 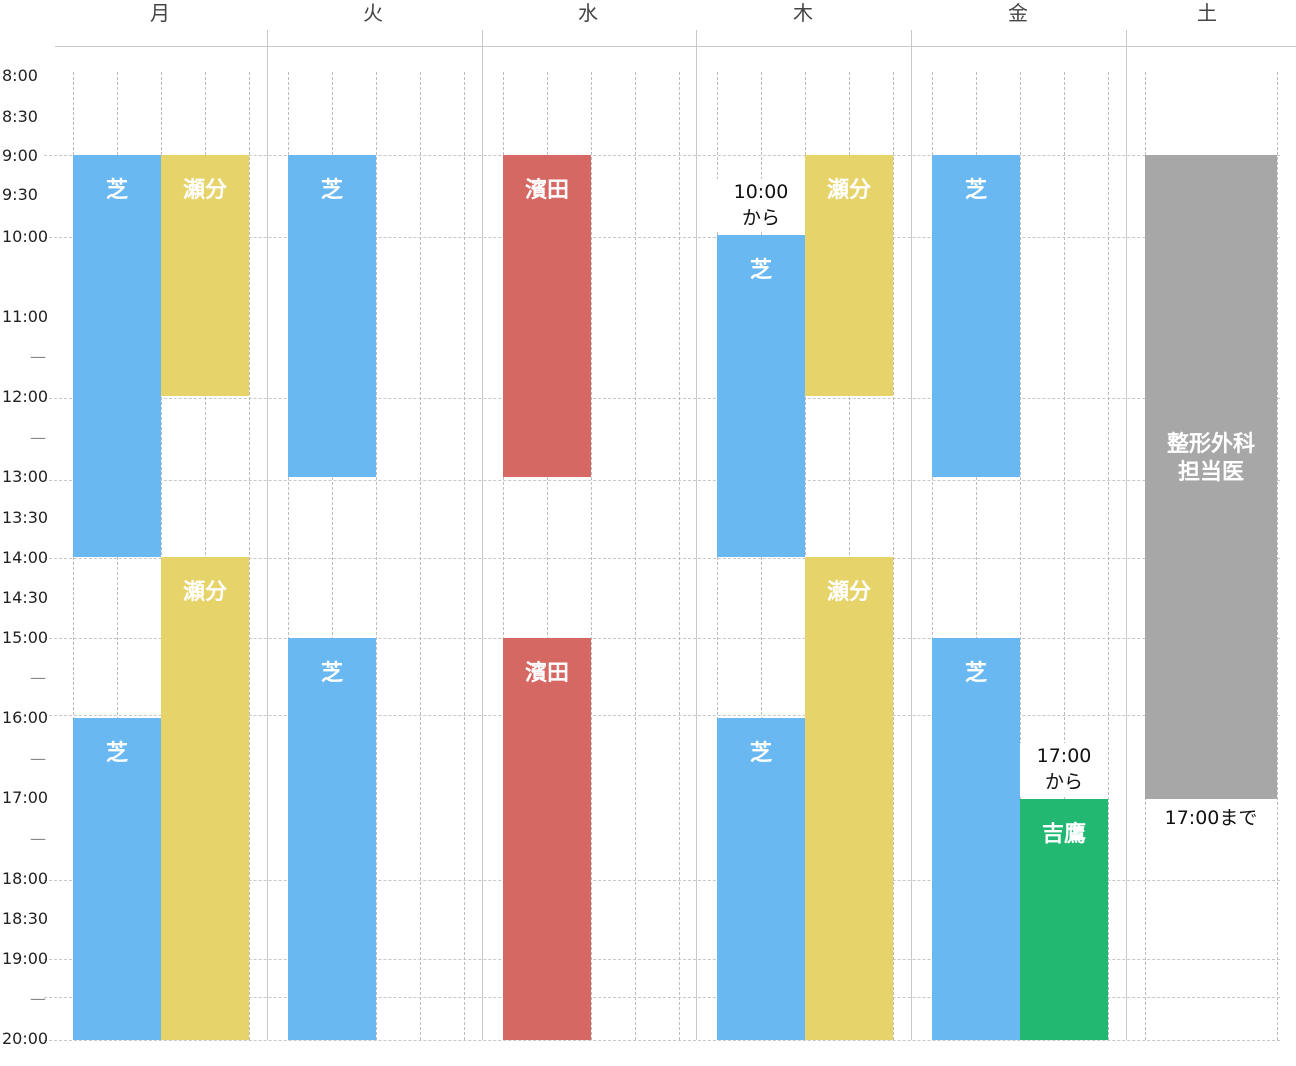 I want to click on day-header-0: 月, so click(x=160, y=13).